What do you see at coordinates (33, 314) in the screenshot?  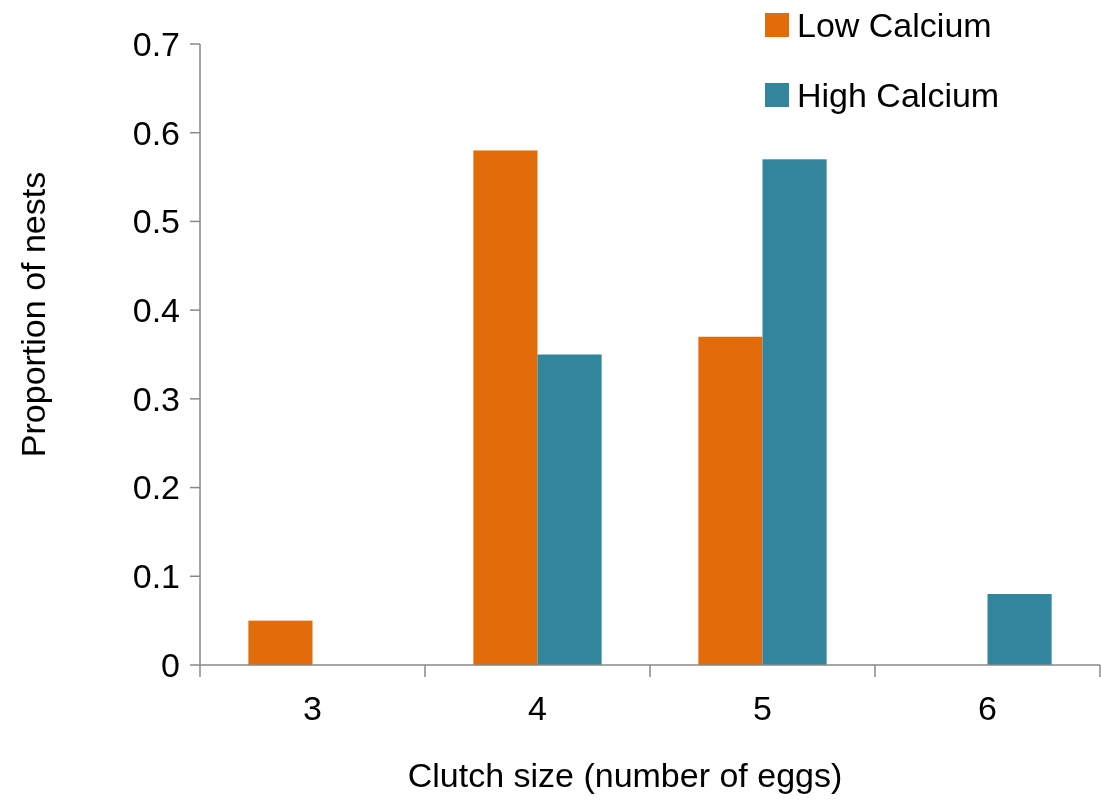 I see `y-axis-title: Proportion of nests` at bounding box center [33, 314].